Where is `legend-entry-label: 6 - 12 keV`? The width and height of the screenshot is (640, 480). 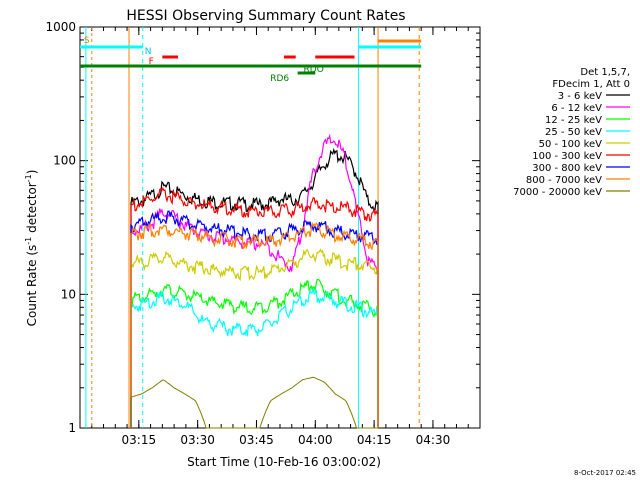
legend-entry-label: 6 - 12 keV is located at coordinates (576, 108).